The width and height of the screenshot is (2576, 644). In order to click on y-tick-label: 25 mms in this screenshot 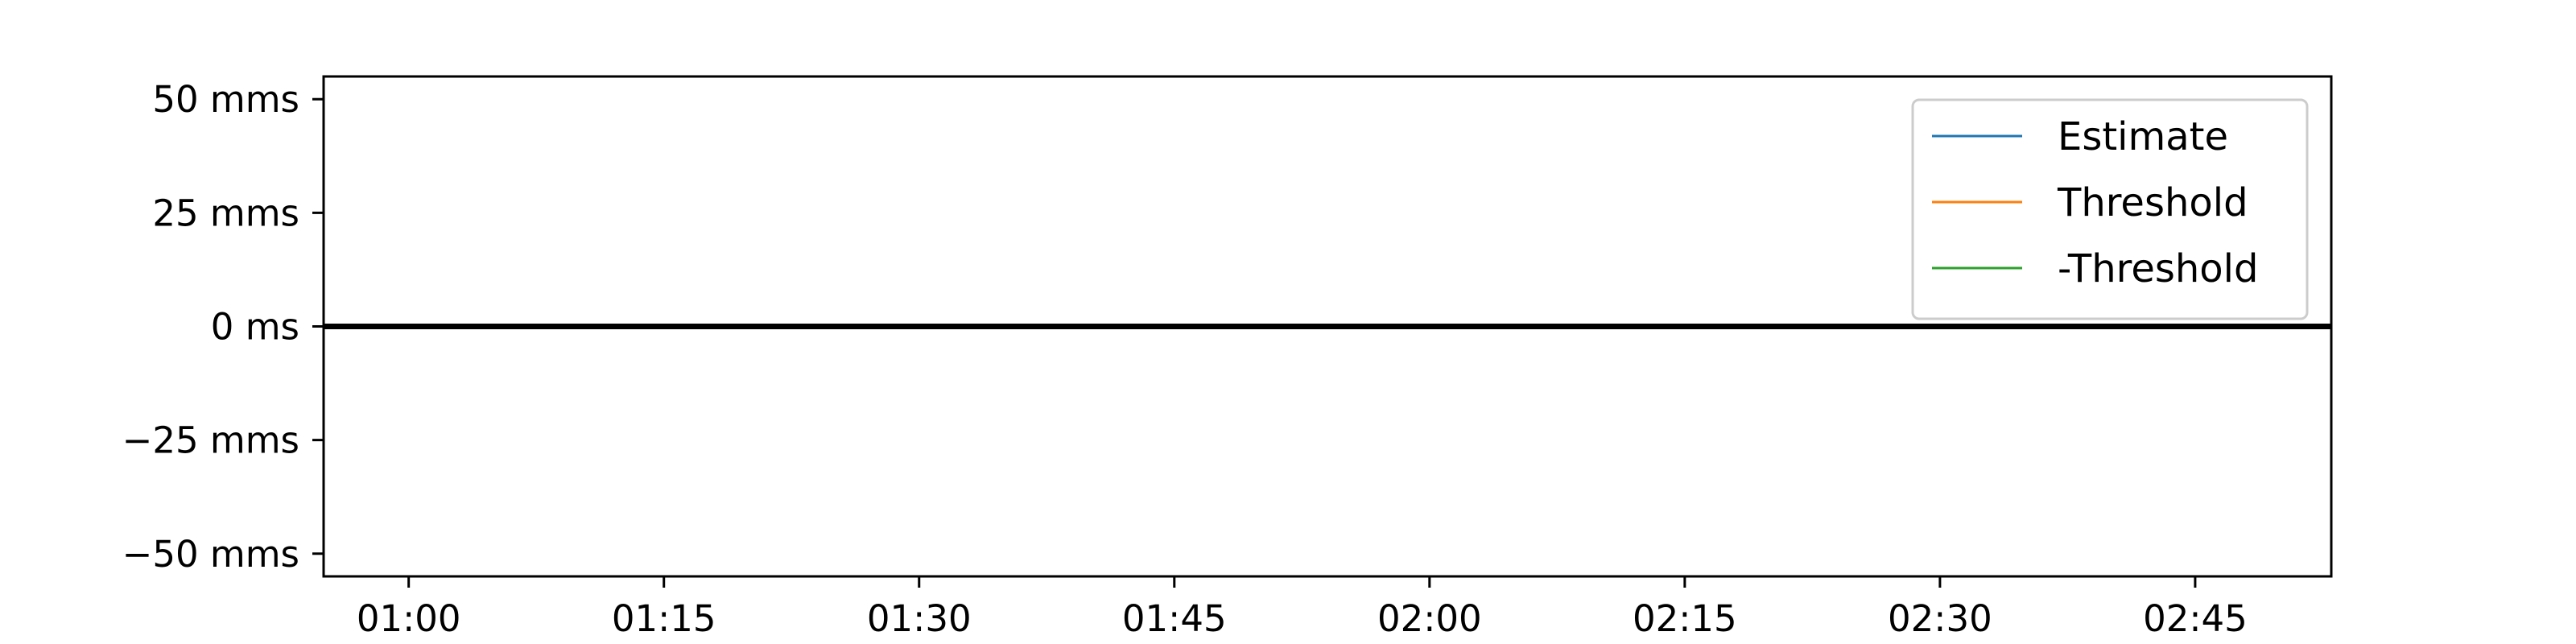, I will do `click(225, 213)`.